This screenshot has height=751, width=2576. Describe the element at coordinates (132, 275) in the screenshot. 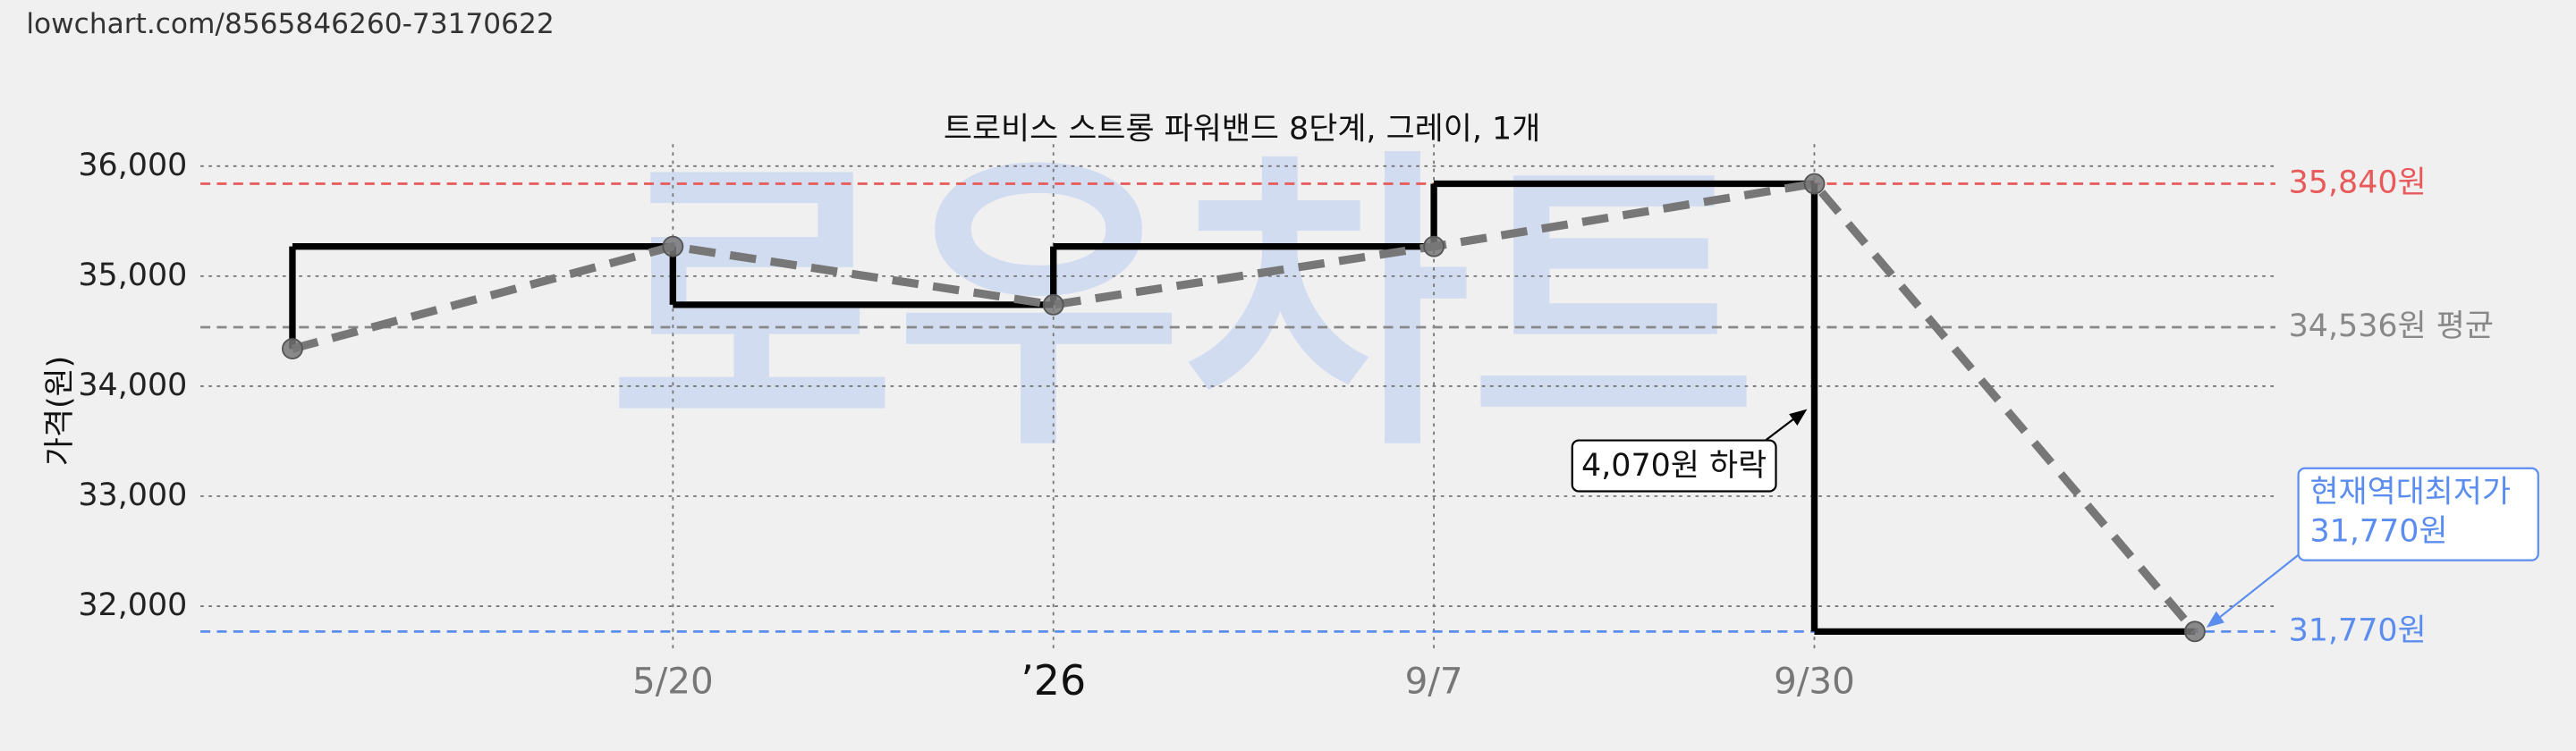

I see `y-tick-label: 35,000` at that location.